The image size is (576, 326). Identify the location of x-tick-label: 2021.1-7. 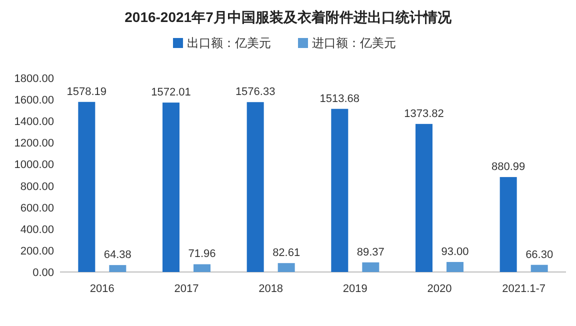
(524, 289).